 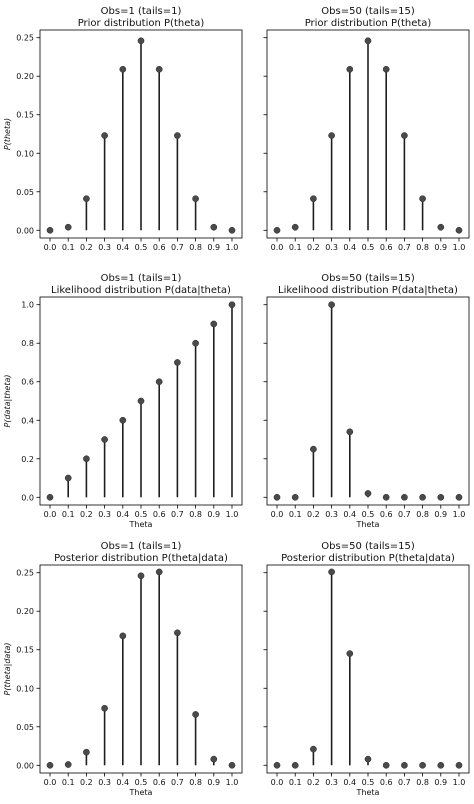 I want to click on plot-frame, so click(x=368, y=669).